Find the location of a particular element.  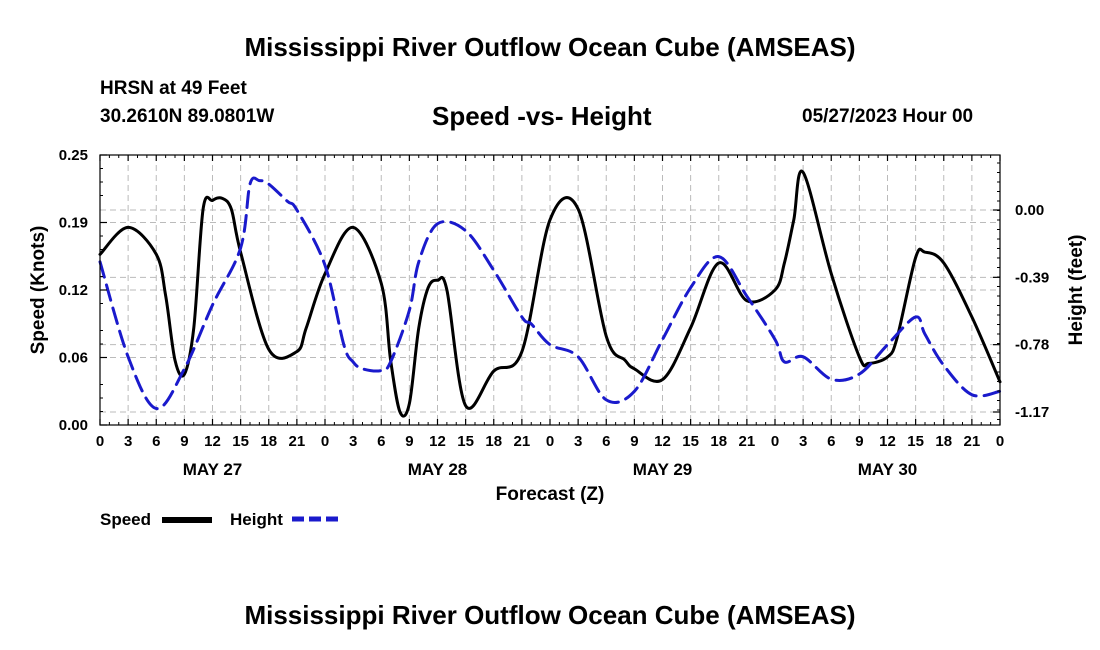

y2-tick-label: 0.00 is located at coordinates (1029, 210).